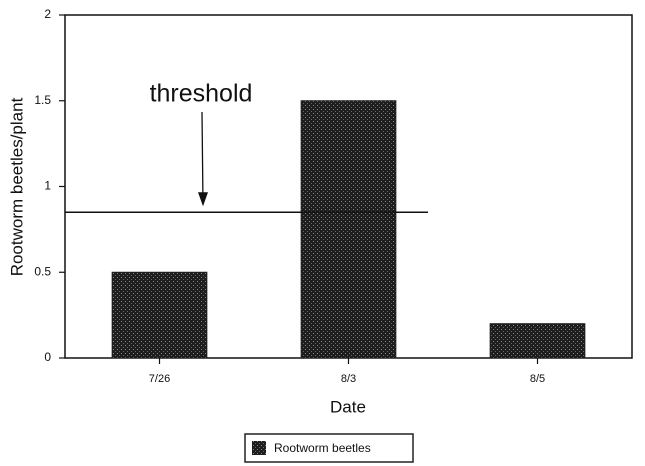  I want to click on x-tick-label: 7/26, so click(159, 379).